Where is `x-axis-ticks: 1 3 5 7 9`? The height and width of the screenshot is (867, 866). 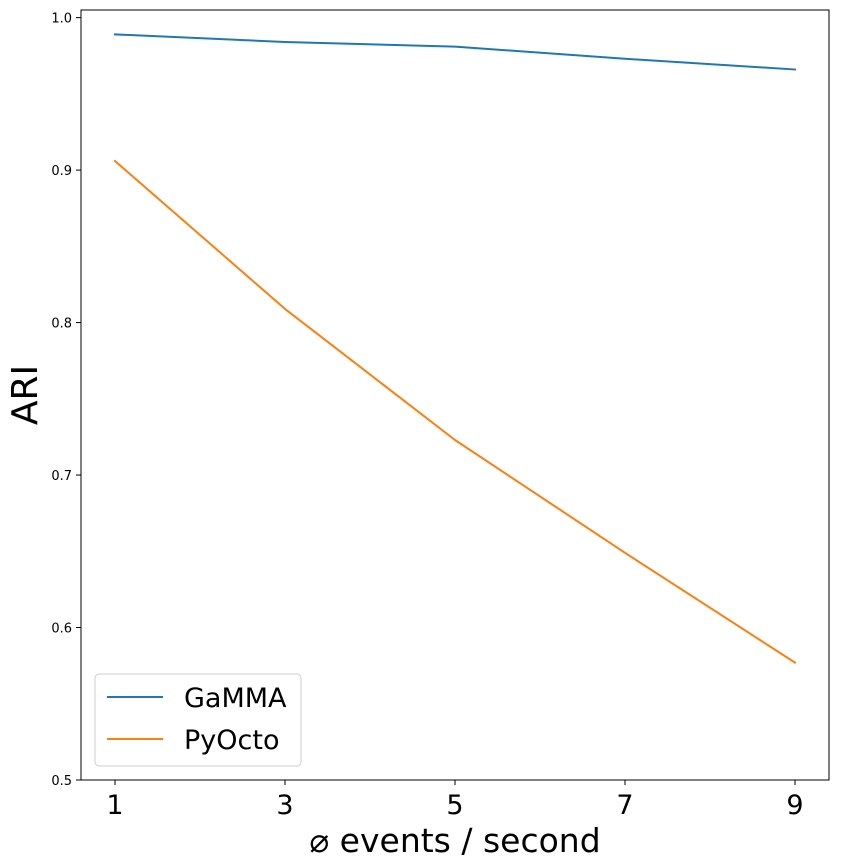
x-axis-ticks: 1 3 5 7 9 is located at coordinates (455, 800).